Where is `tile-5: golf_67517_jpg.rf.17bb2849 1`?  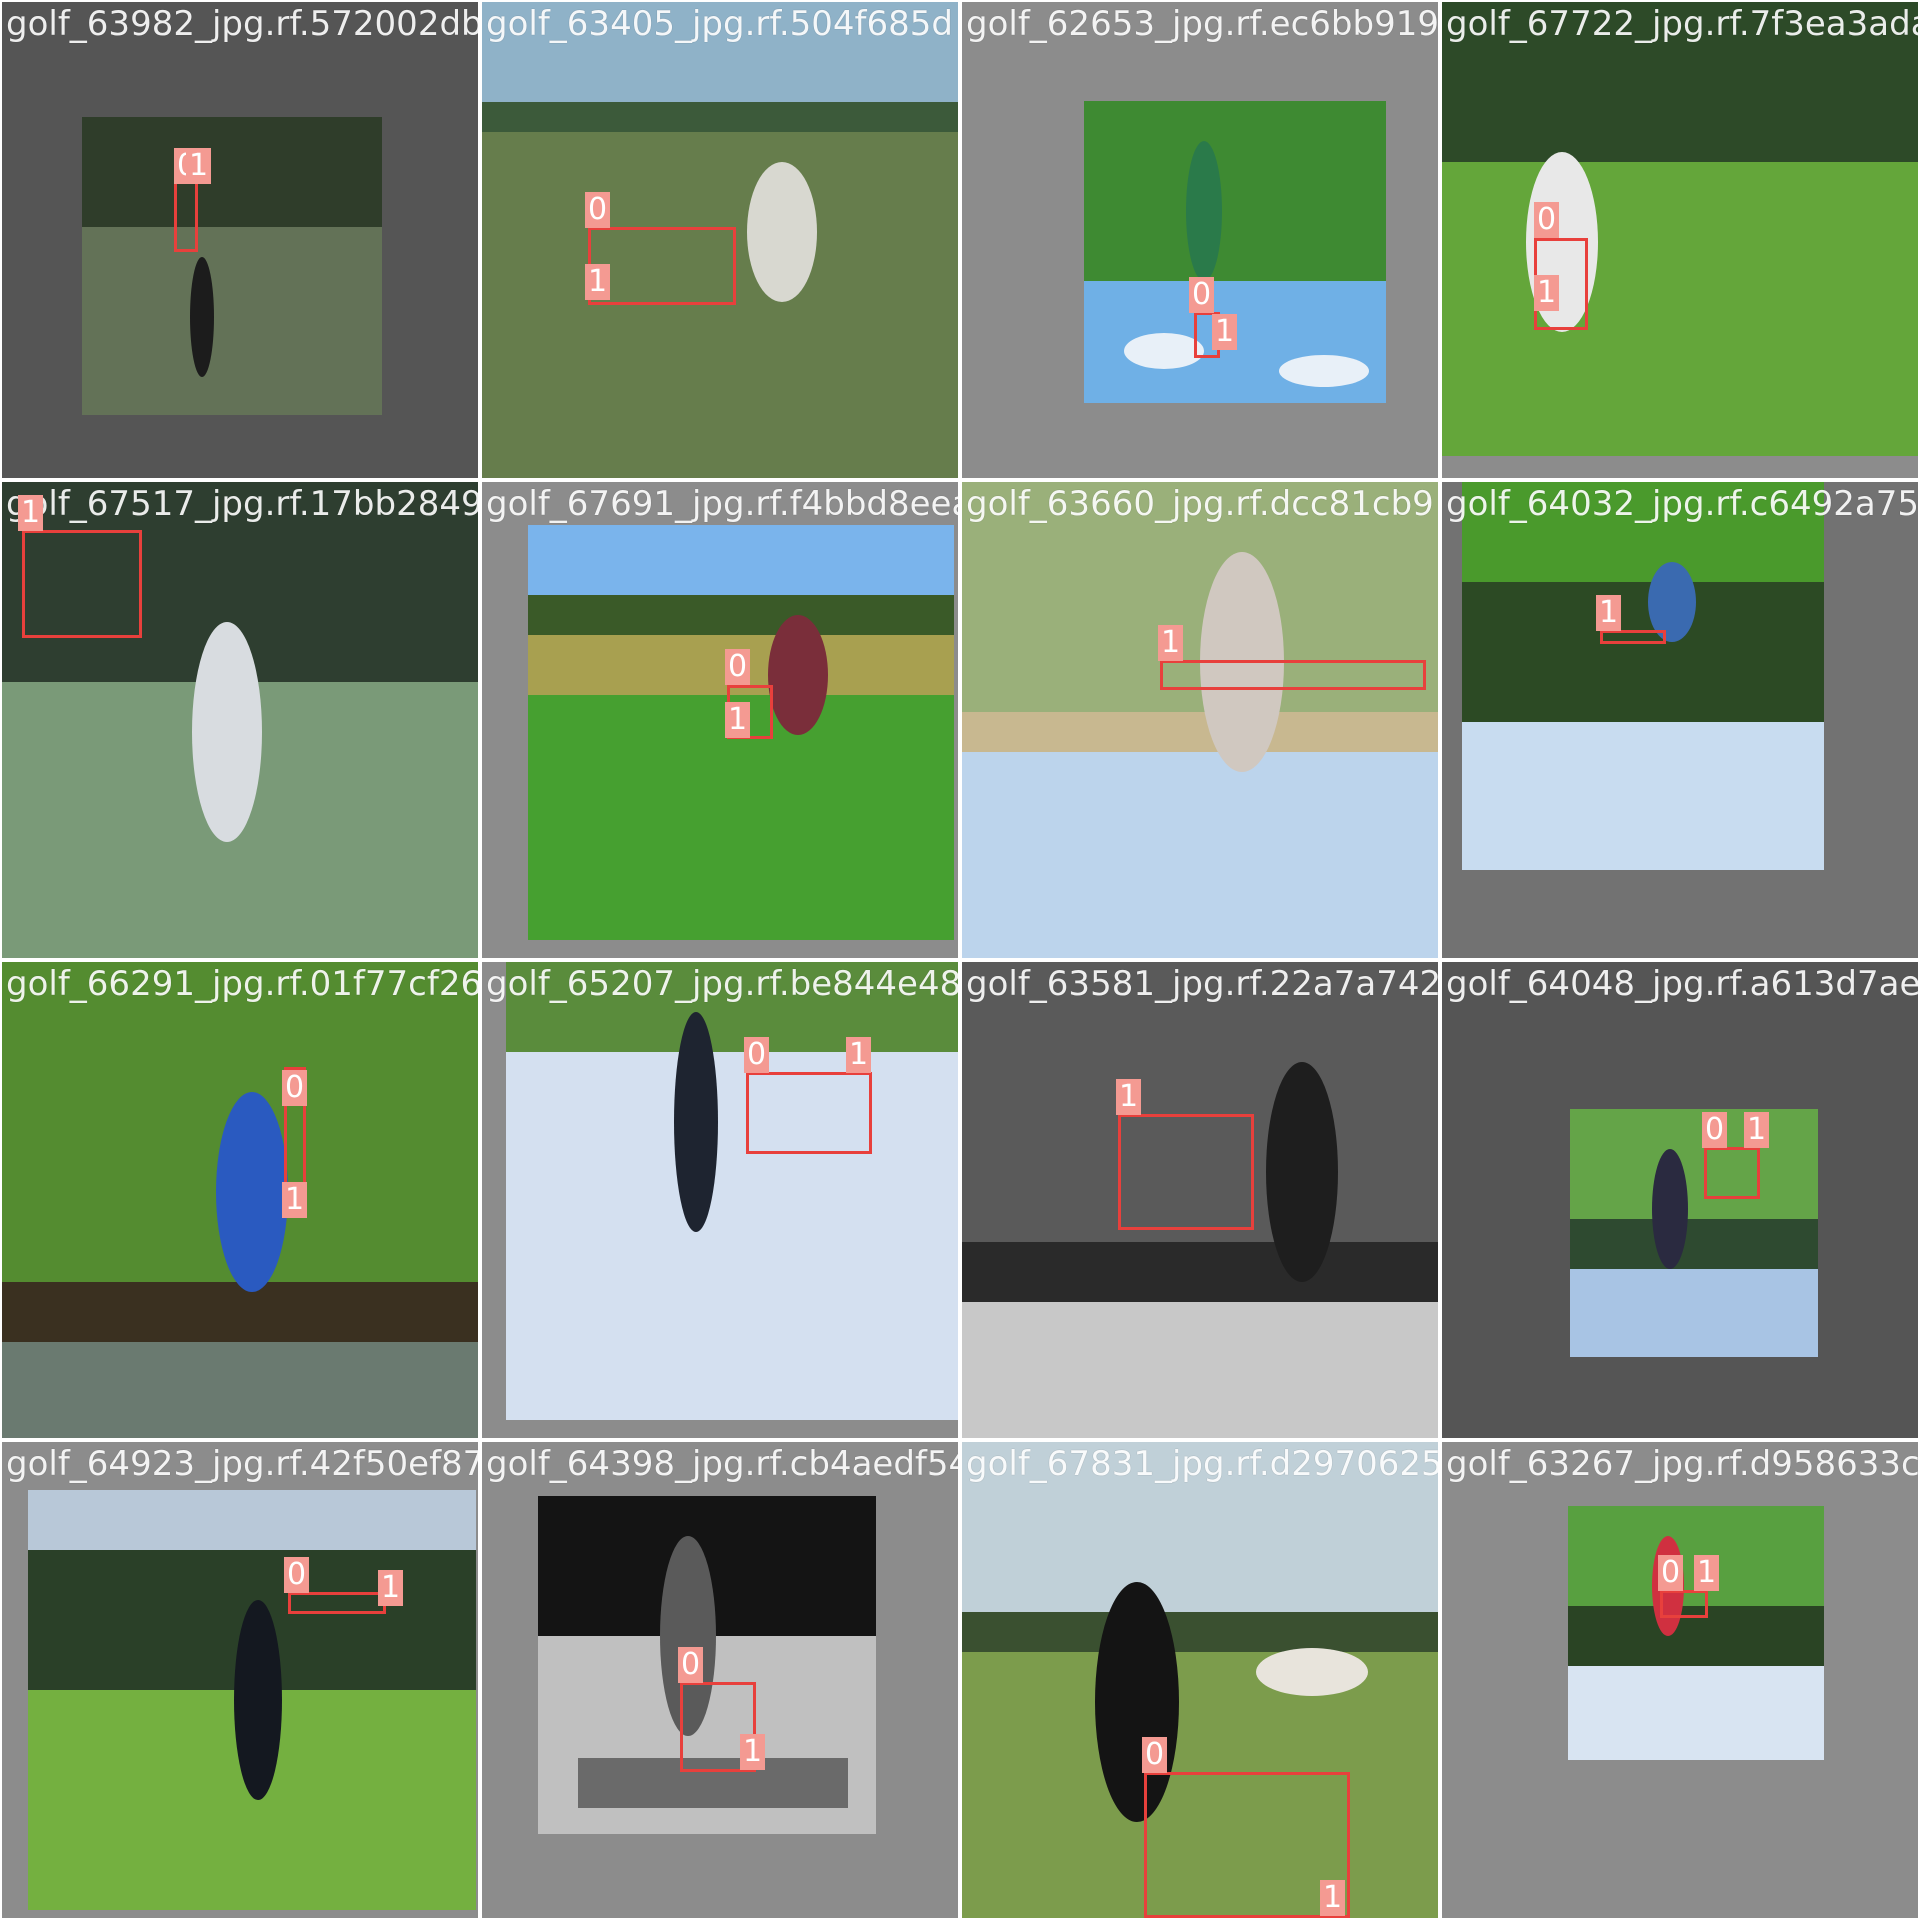 tile-5: golf_67517_jpg.rf.17bb2849 1 is located at coordinates (240, 720).